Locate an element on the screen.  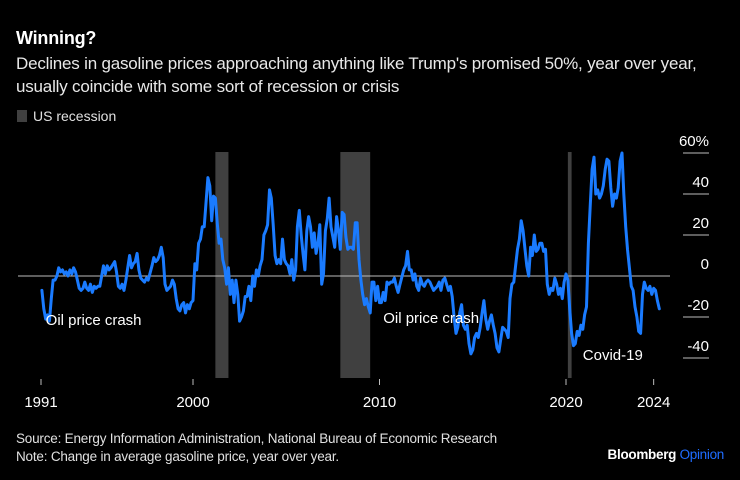
brand-logo: Bloomberg Opinion is located at coordinates (666, 454).